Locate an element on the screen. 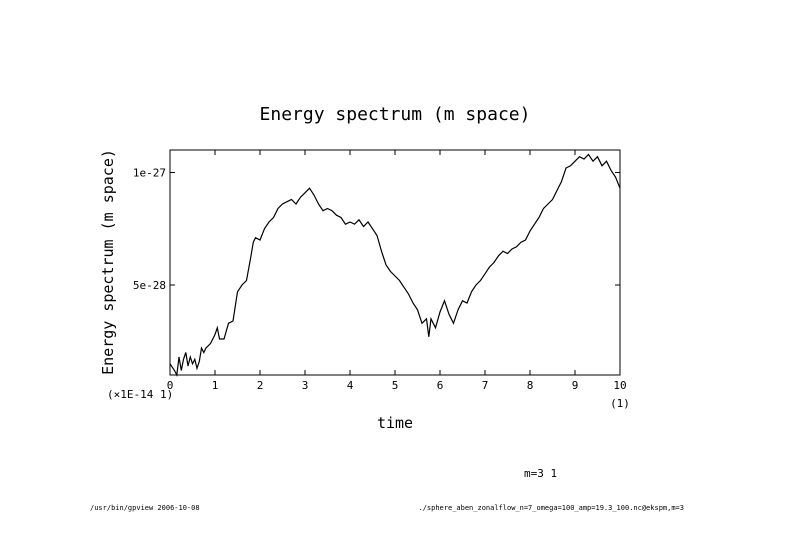 This screenshot has width=789, height=558. x-tick-label: 0 is located at coordinates (170, 385).